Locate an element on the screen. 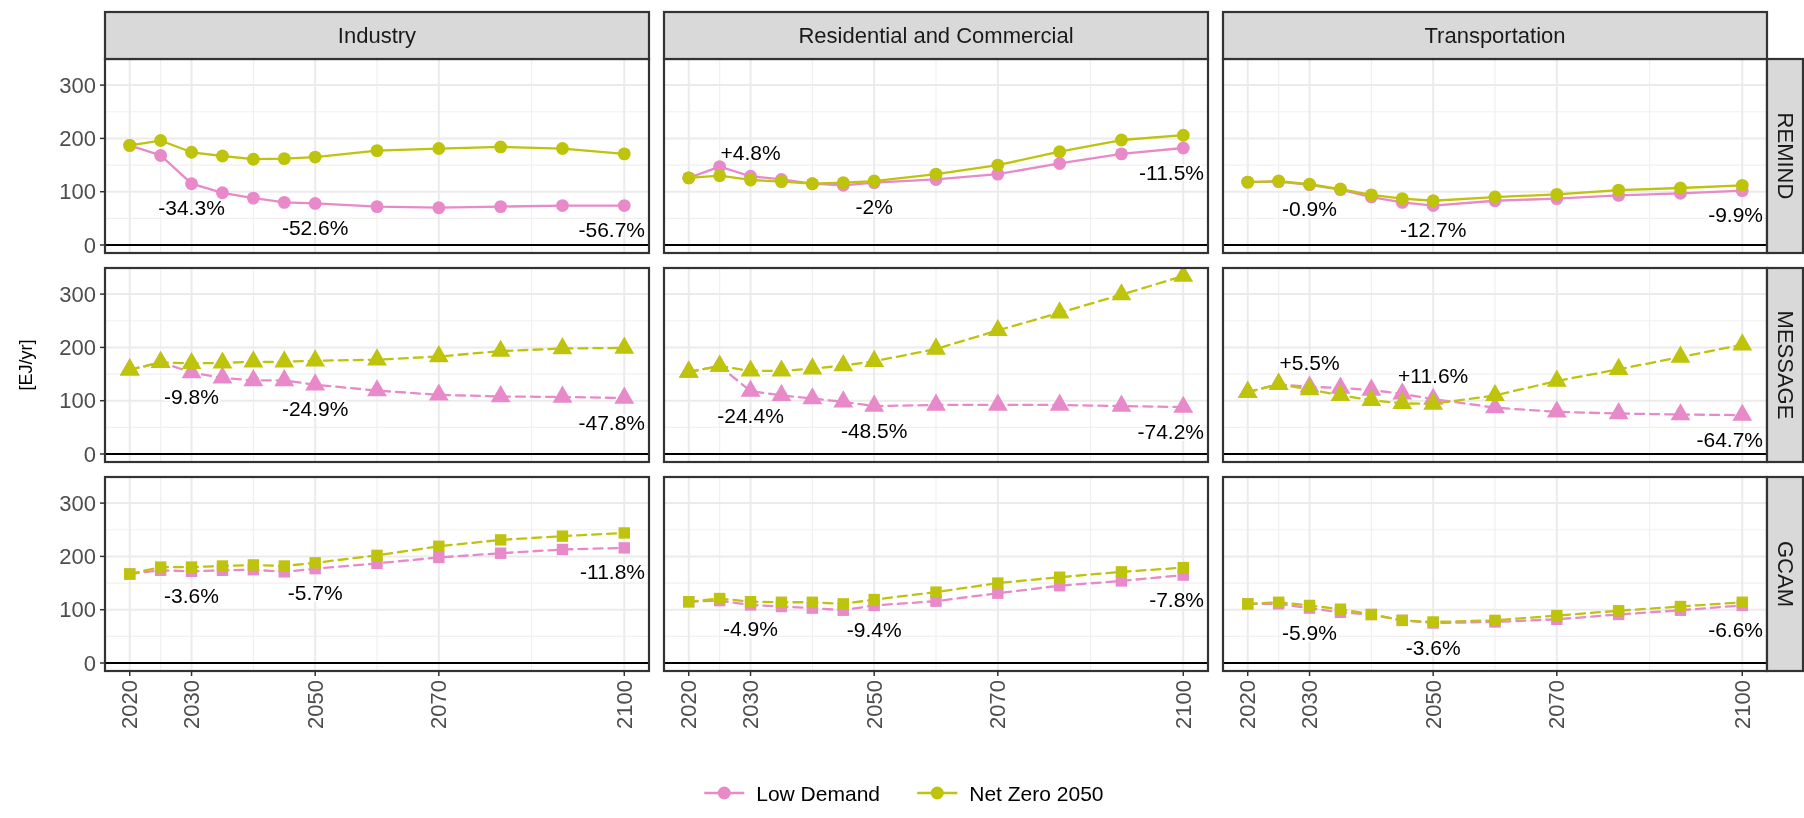 The width and height of the screenshot is (1804, 818). annotation: -4.9% is located at coordinates (750, 629).